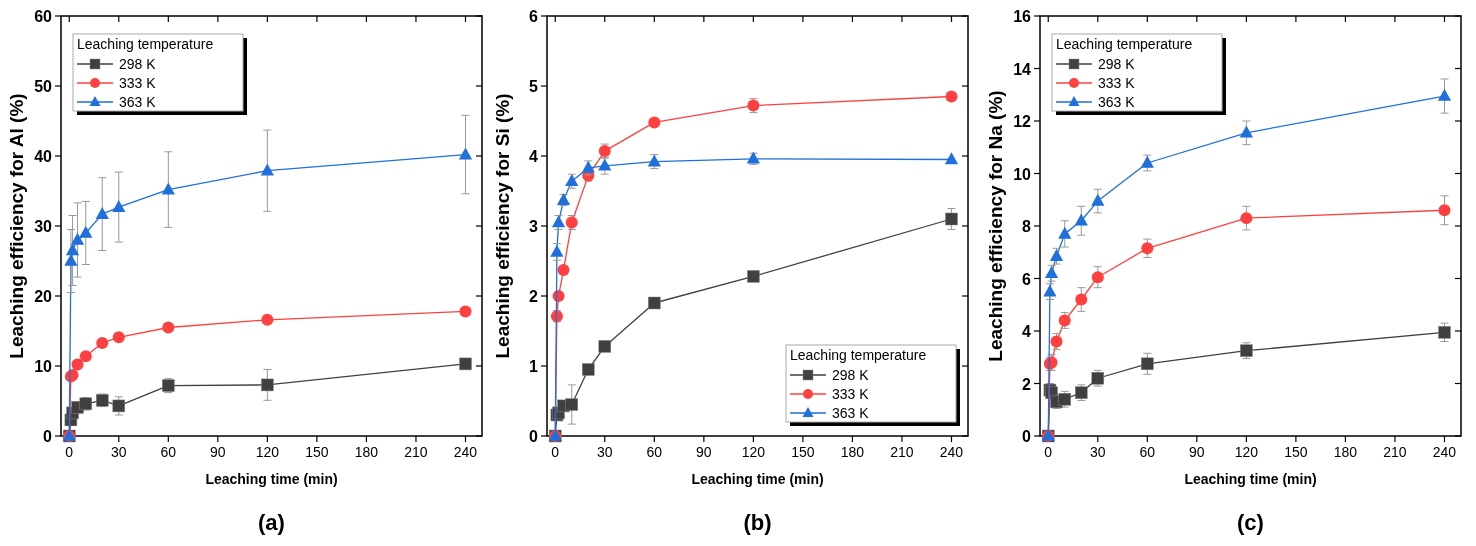 The image size is (1476, 546). Describe the element at coordinates (502, 226) in the screenshot. I see `y-axis-title: Leaching efficiency for Si (%)` at that location.